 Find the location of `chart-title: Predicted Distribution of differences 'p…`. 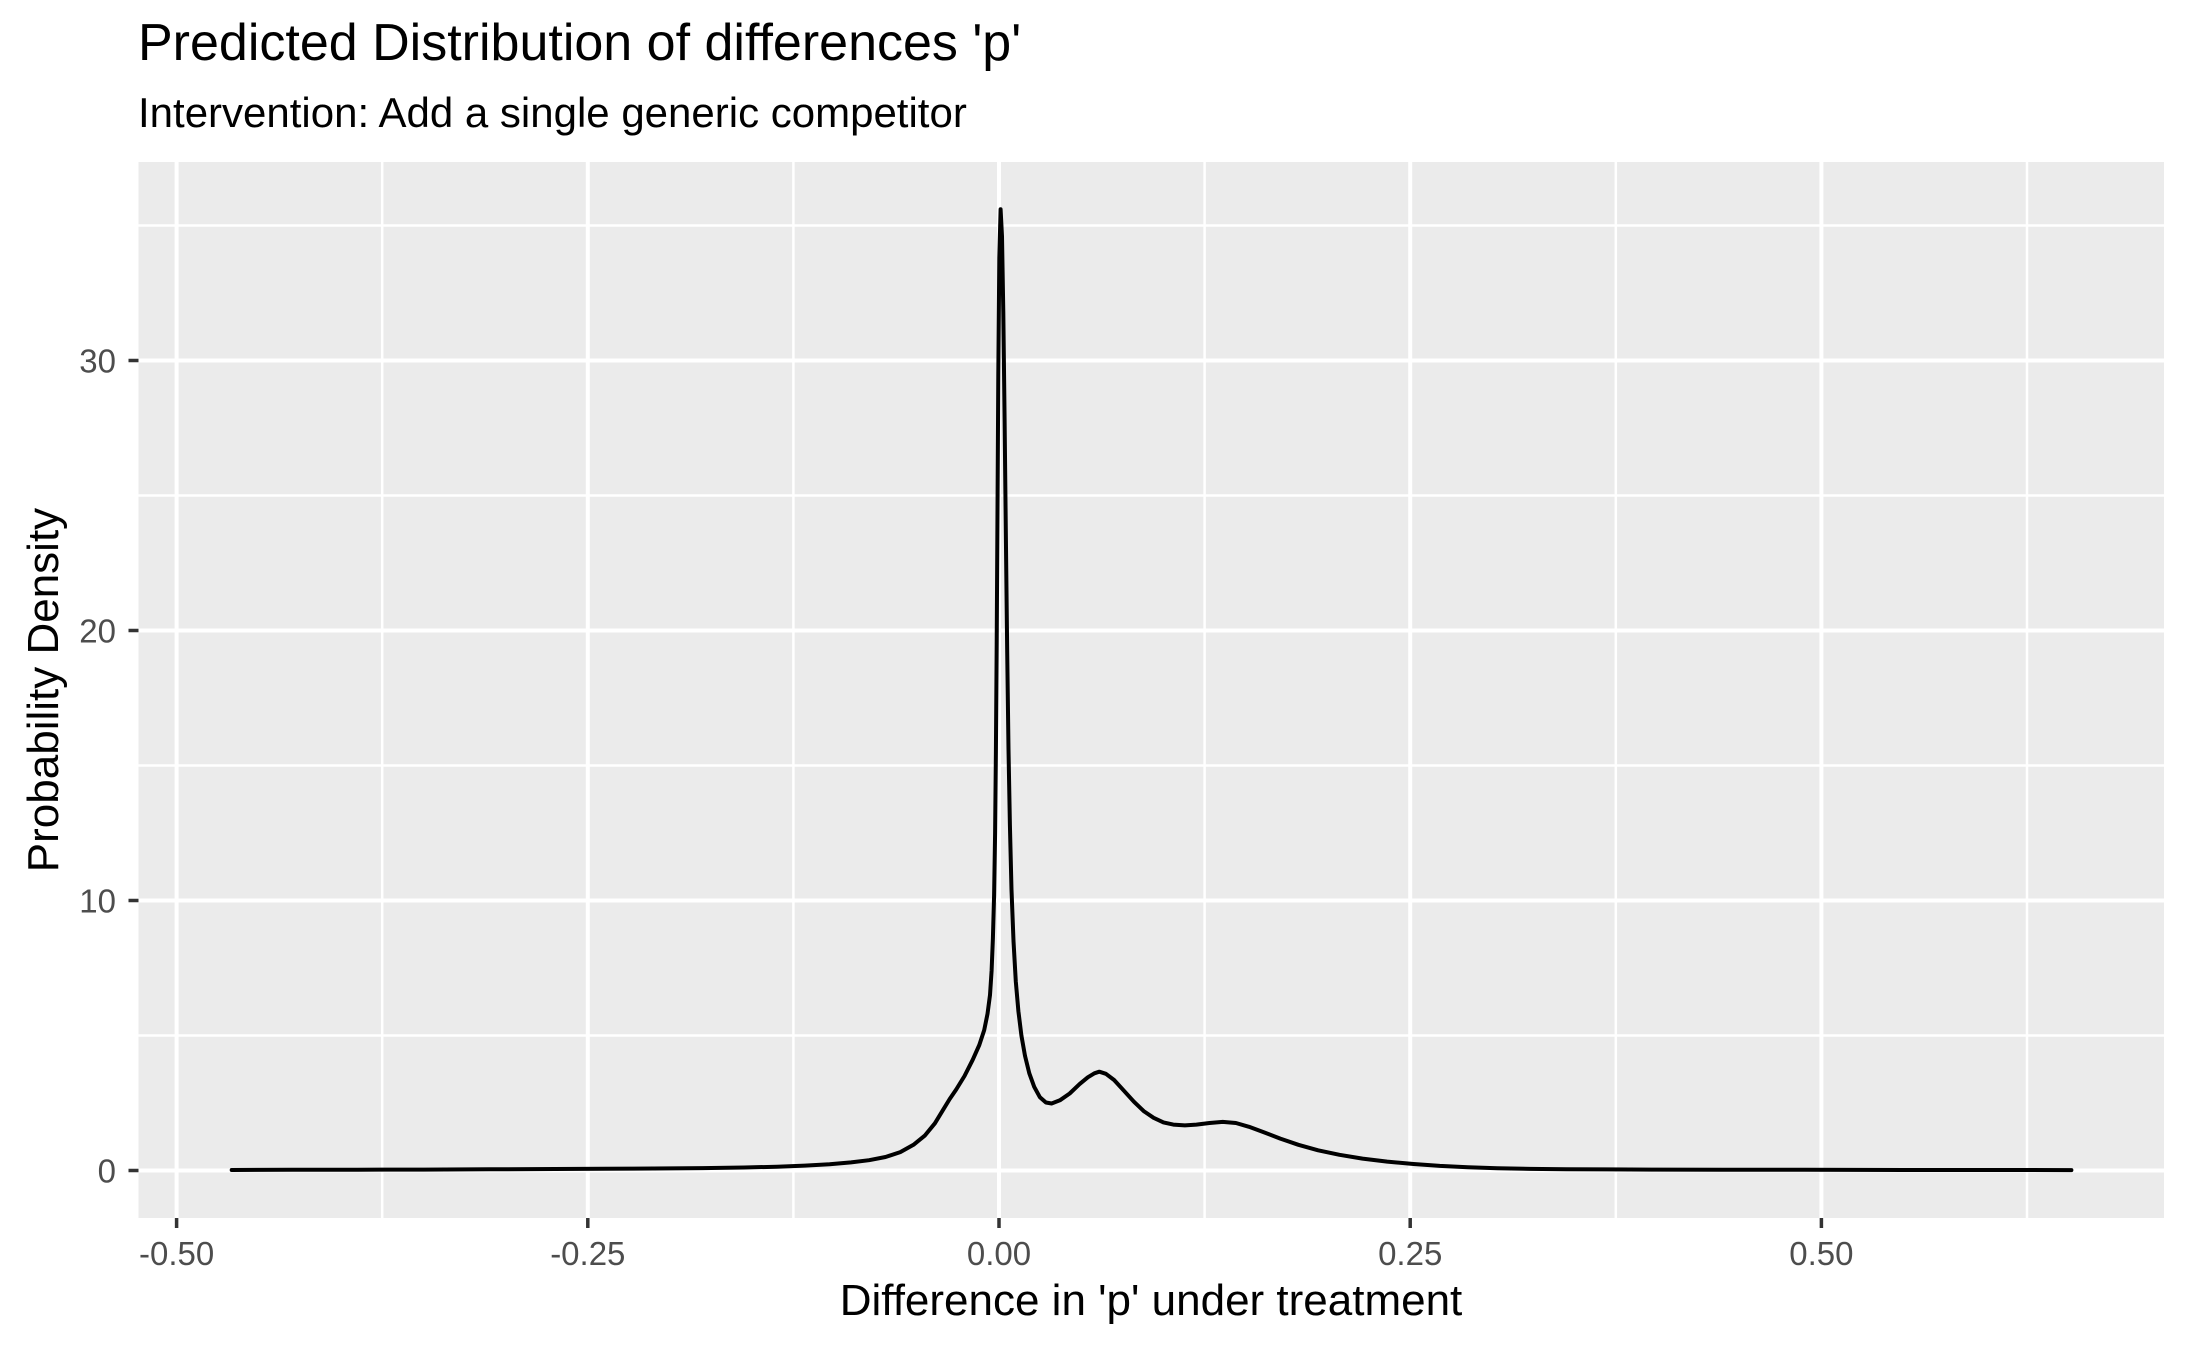

chart-title: Predicted Distribution of differences 'p… is located at coordinates (580, 43).